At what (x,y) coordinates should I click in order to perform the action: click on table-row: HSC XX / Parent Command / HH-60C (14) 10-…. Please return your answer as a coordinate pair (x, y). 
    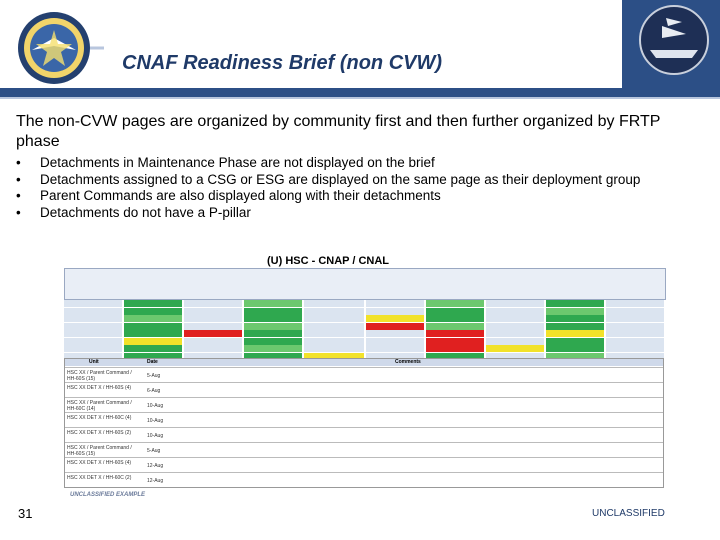
    Looking at the image, I should click on (364, 404).